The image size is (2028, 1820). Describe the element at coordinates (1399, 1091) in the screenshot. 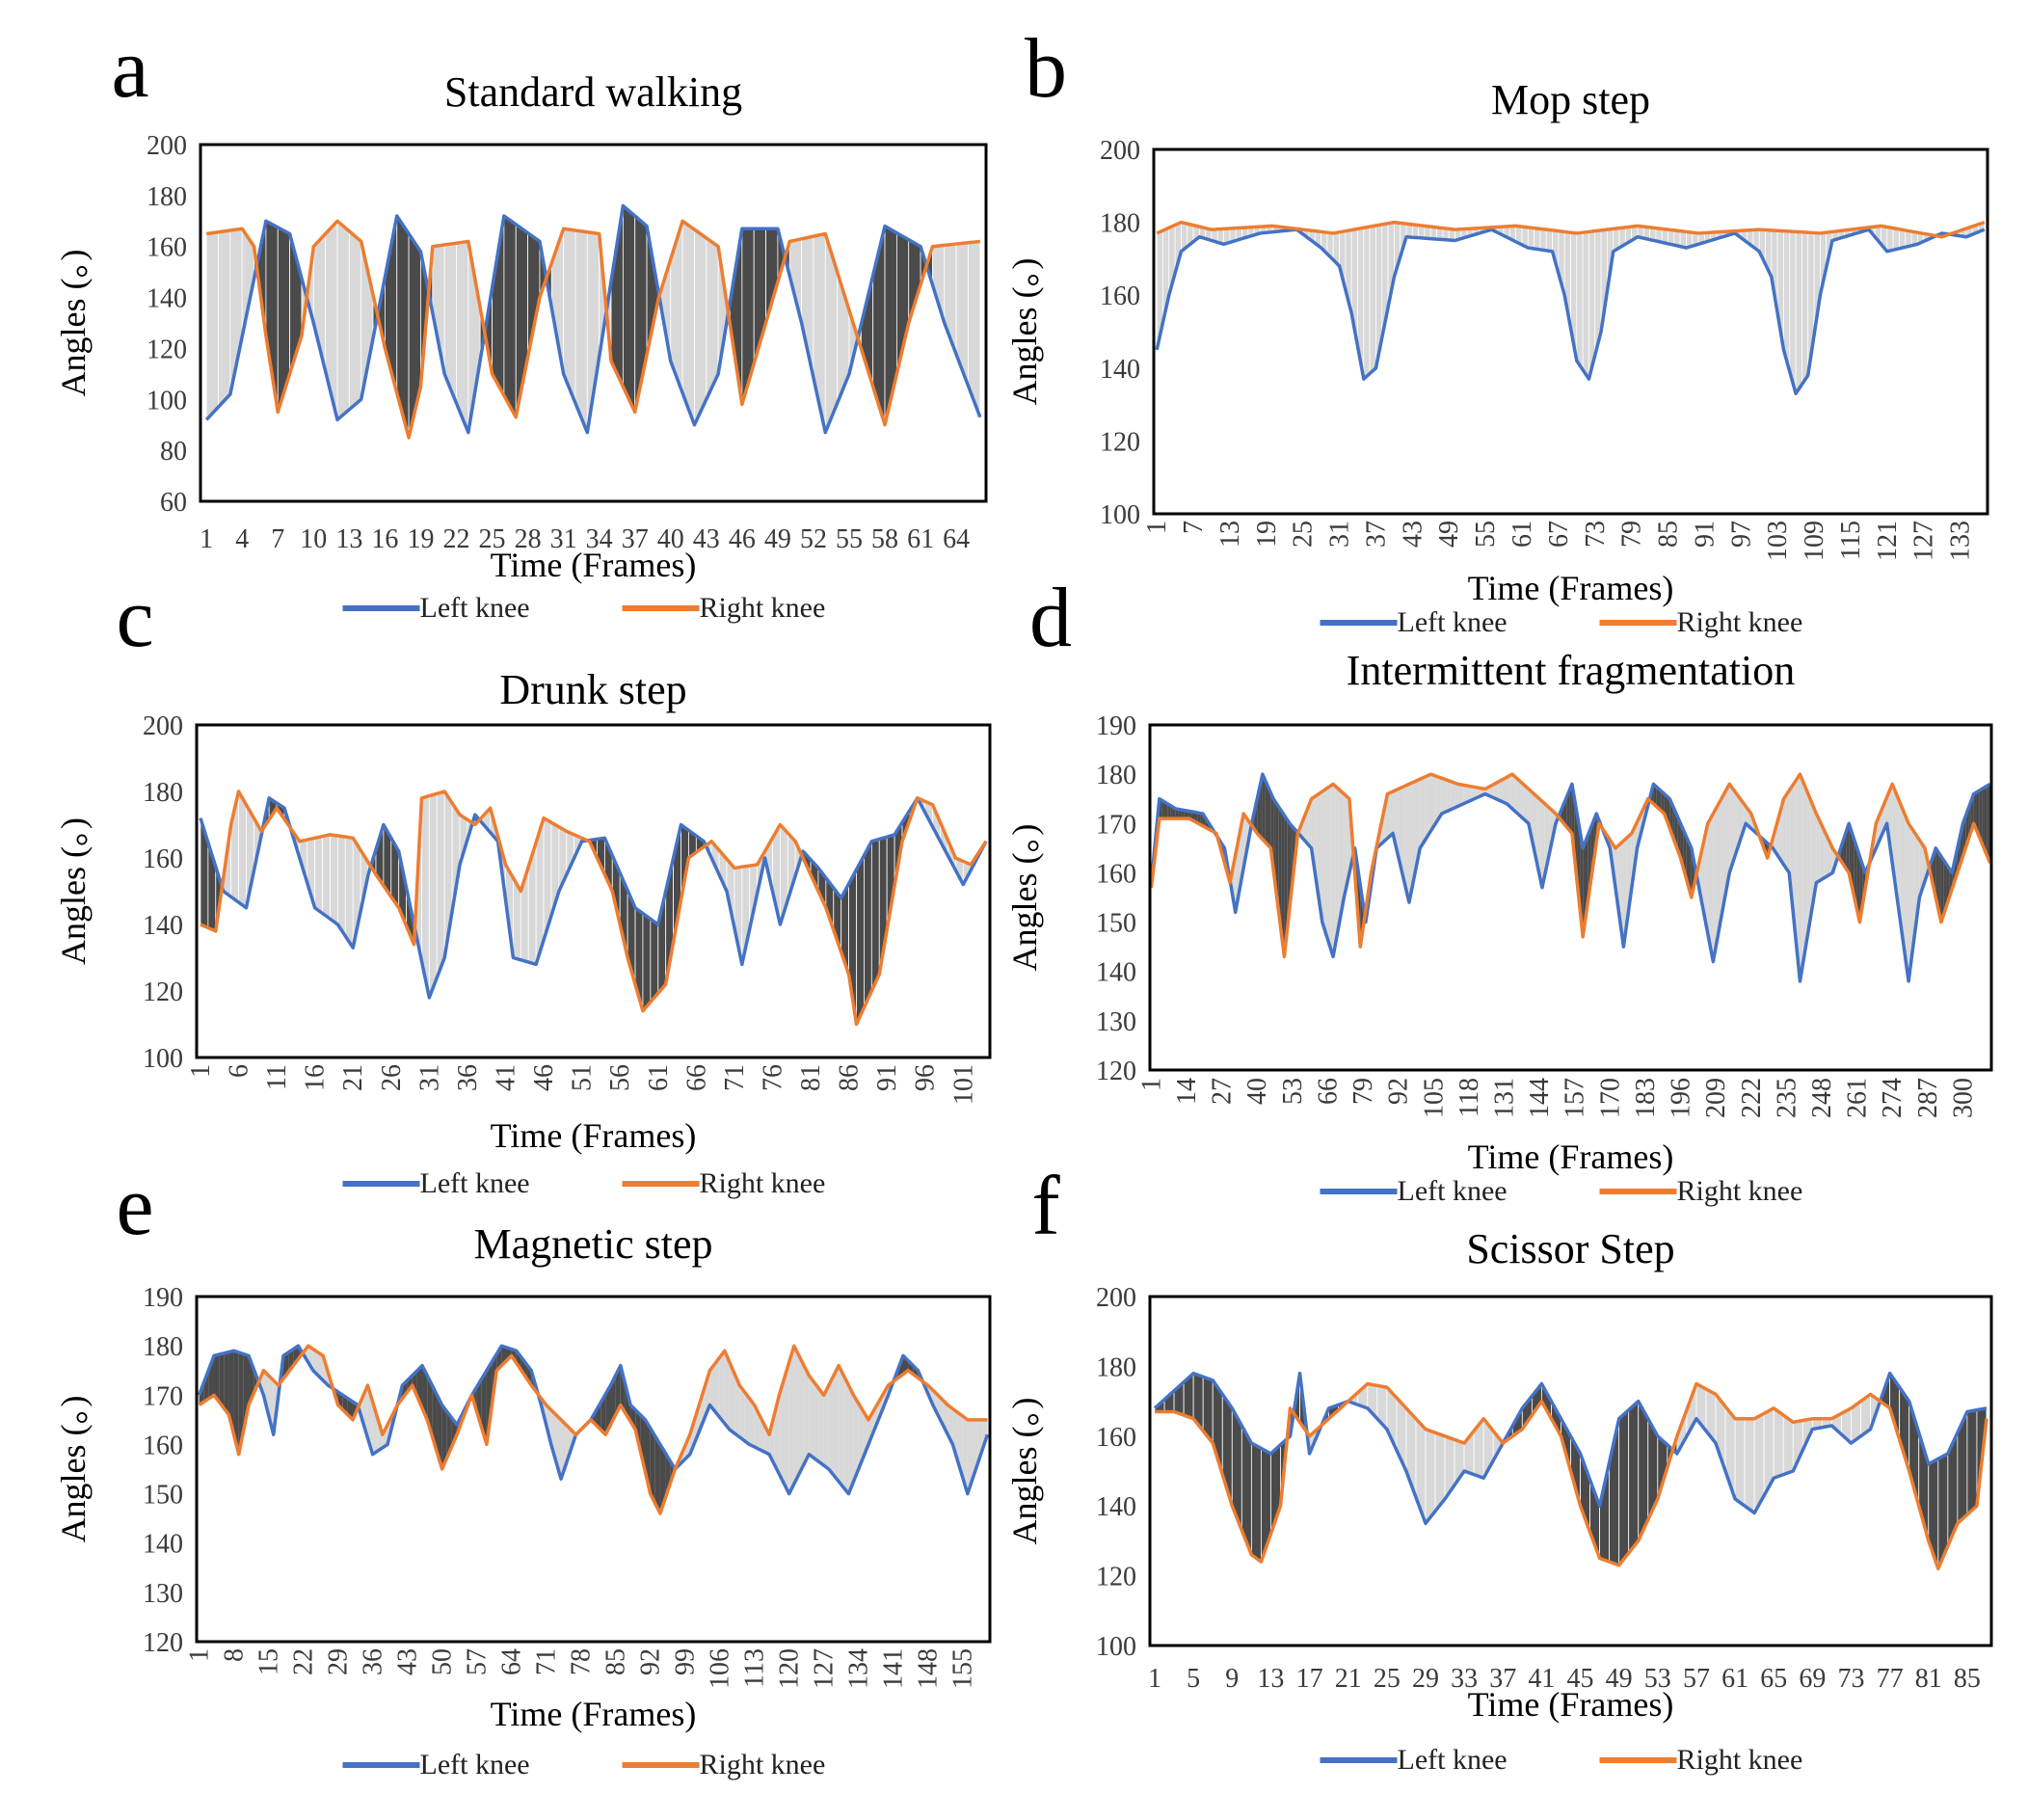

I see `x-tick-label: 92` at that location.